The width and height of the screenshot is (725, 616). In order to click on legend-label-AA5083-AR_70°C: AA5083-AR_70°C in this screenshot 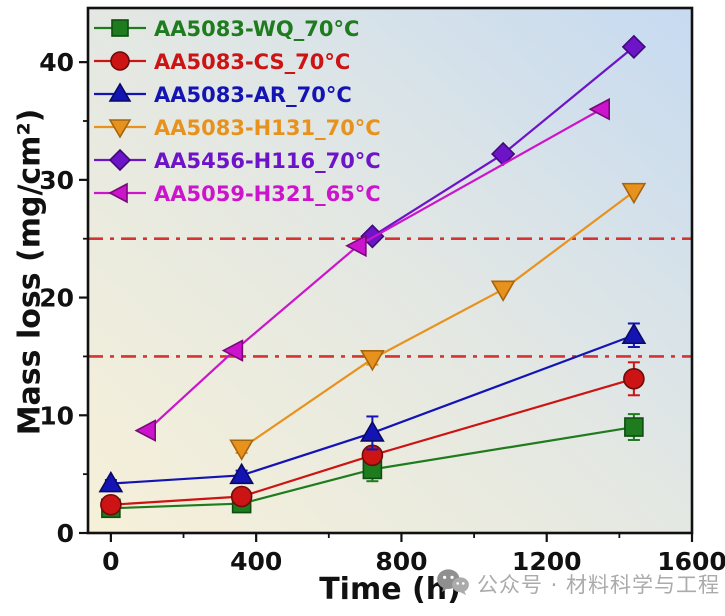, I will do `click(253, 95)`.